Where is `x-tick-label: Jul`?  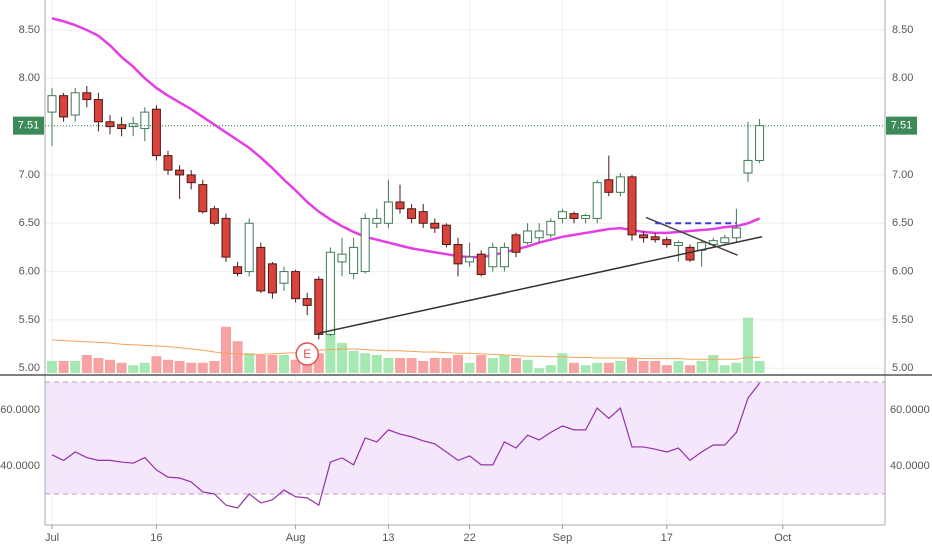
x-tick-label: Jul is located at coordinates (52, 538).